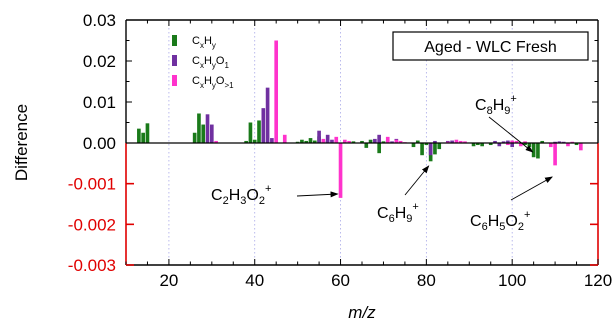 The height and width of the screenshot is (324, 614). Describe the element at coordinates (398, 213) in the screenshot. I see `annotation-label: C6H9+` at that location.